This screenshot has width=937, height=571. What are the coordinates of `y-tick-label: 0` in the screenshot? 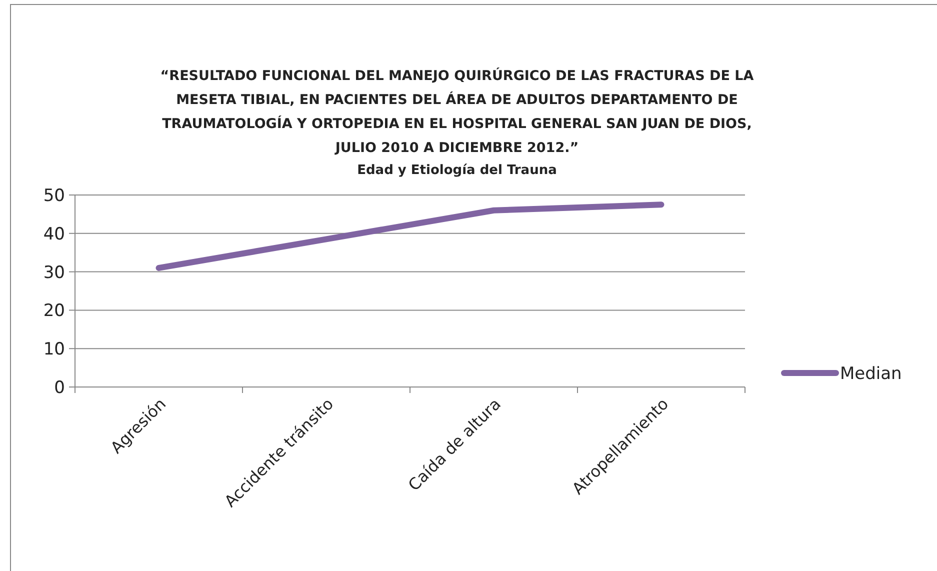 It's located at (59, 388).